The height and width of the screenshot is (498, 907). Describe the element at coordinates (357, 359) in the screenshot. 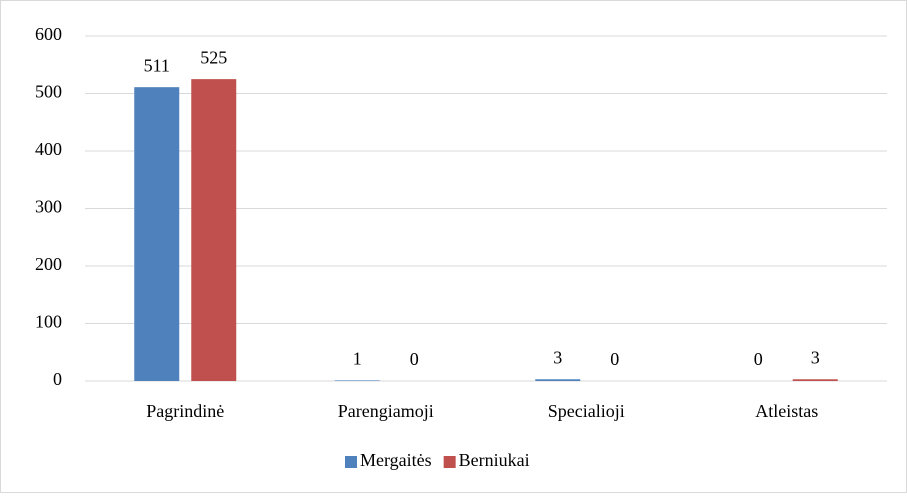

I see `data-label: 1` at that location.